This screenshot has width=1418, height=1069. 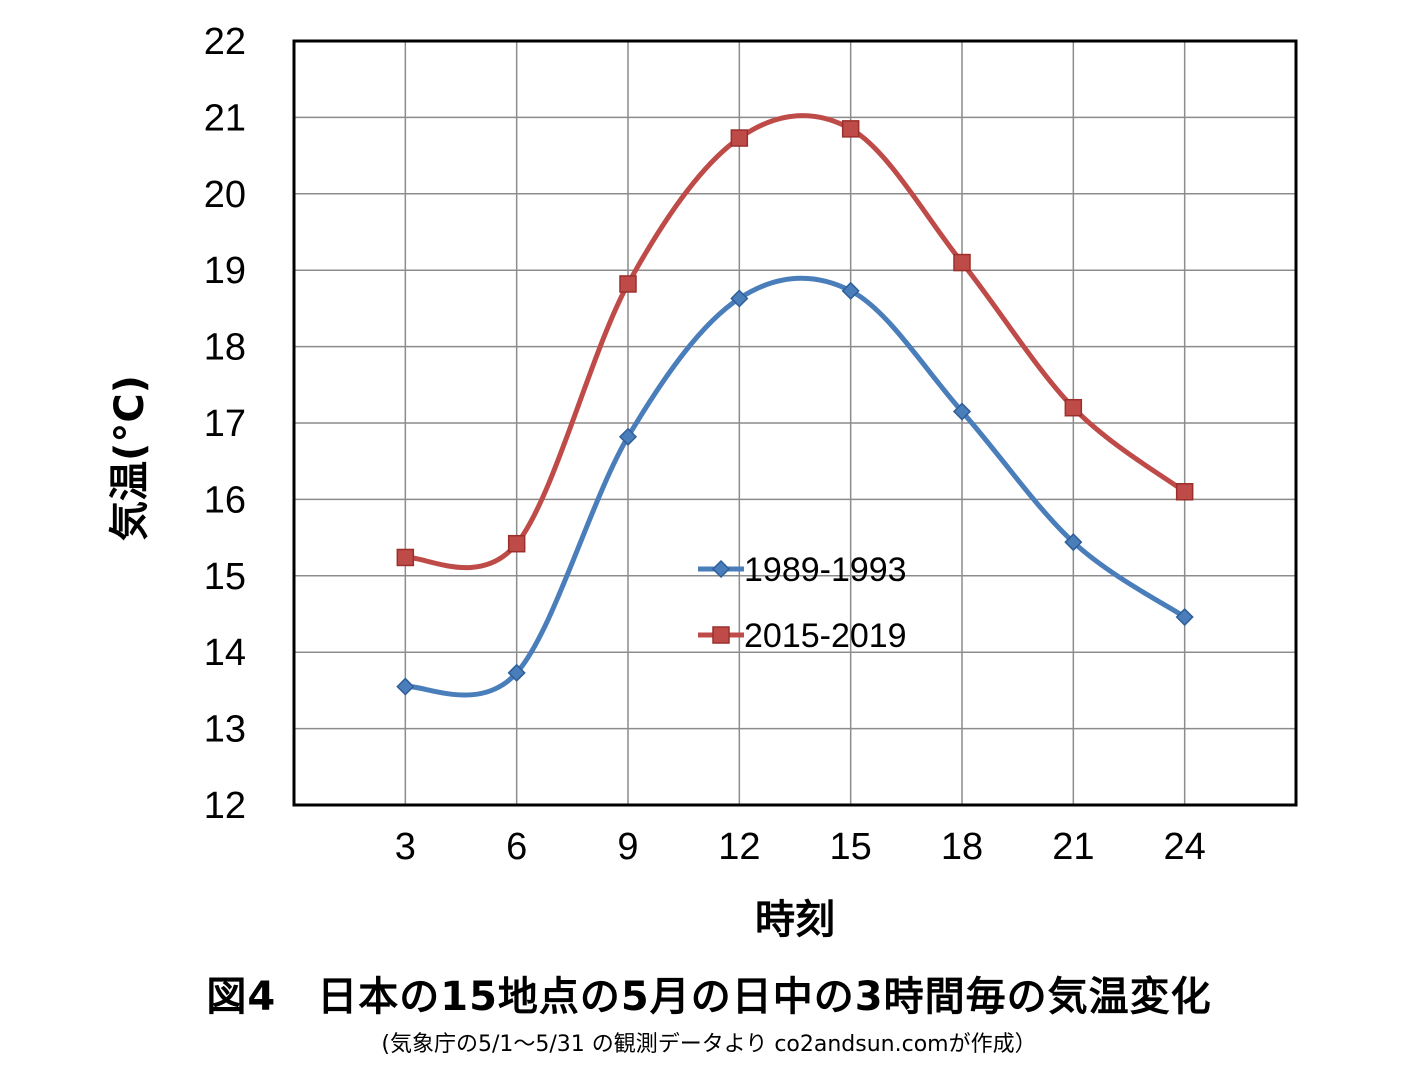 I want to click on x-tick-label: 6, so click(x=516, y=847).